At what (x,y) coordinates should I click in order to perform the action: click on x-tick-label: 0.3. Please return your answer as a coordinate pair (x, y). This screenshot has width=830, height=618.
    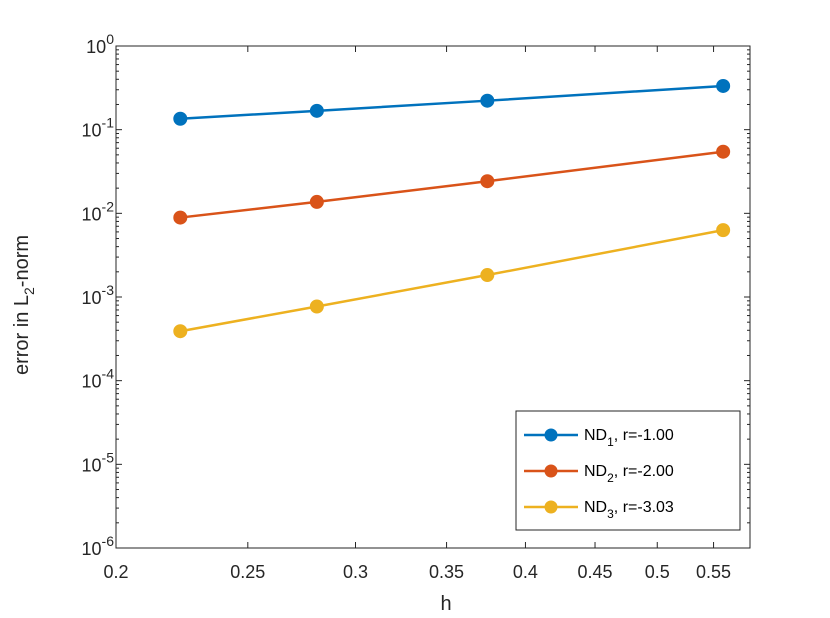
    Looking at the image, I should click on (355, 572).